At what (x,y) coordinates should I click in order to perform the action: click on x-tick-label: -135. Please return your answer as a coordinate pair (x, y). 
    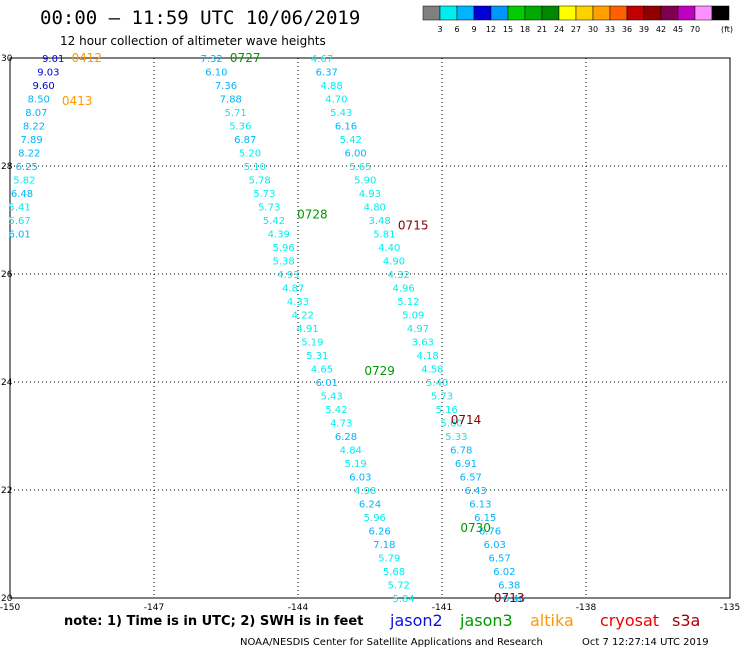
    Looking at the image, I should click on (730, 608).